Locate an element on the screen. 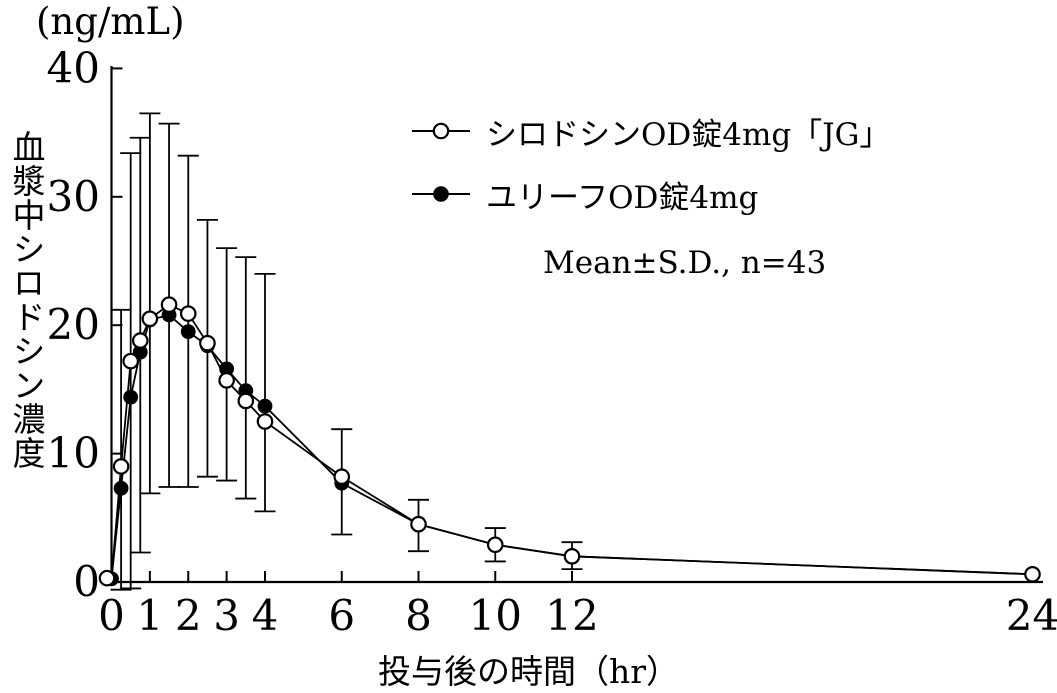 The height and width of the screenshot is (693, 1057). y-tick-label: 20 is located at coordinates (73, 324).